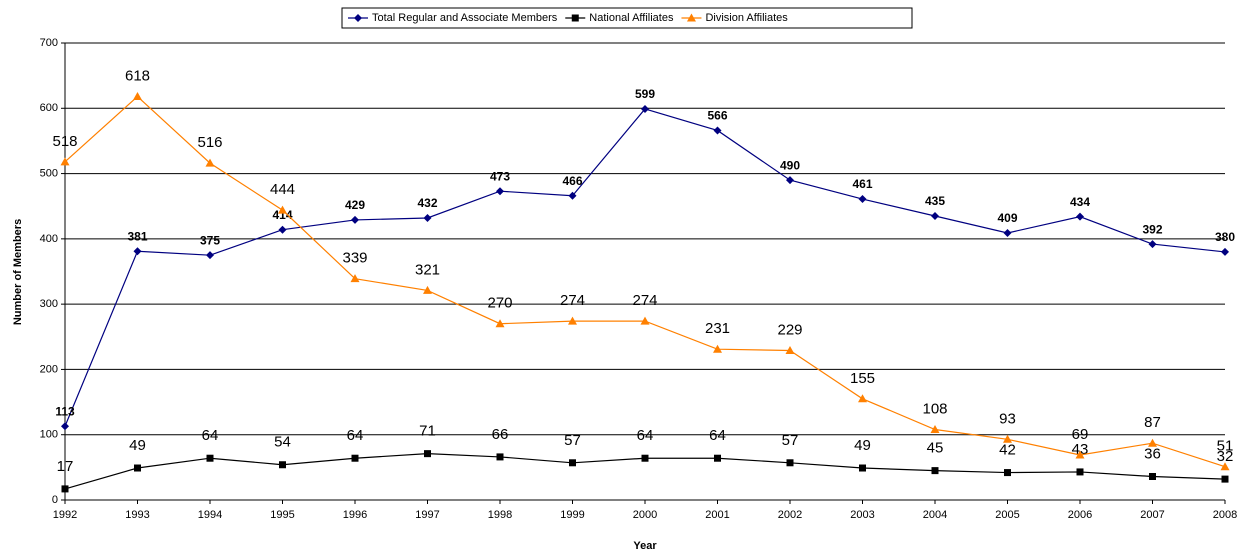 The width and height of the screenshot is (1257, 556). What do you see at coordinates (65, 515) in the screenshot?
I see `x-tick-label: 1992` at bounding box center [65, 515].